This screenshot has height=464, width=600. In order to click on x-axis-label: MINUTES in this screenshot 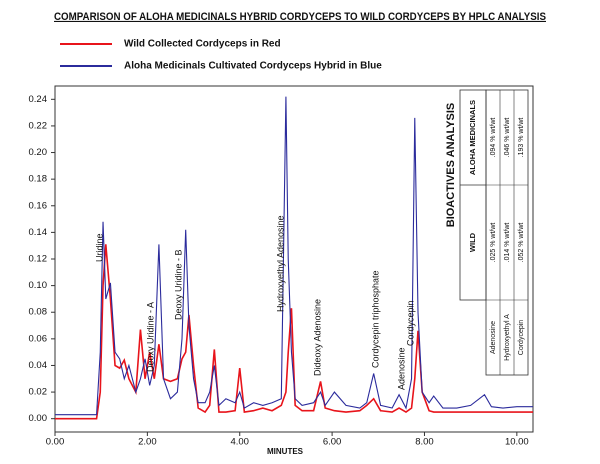, I will do `click(285, 451)`.